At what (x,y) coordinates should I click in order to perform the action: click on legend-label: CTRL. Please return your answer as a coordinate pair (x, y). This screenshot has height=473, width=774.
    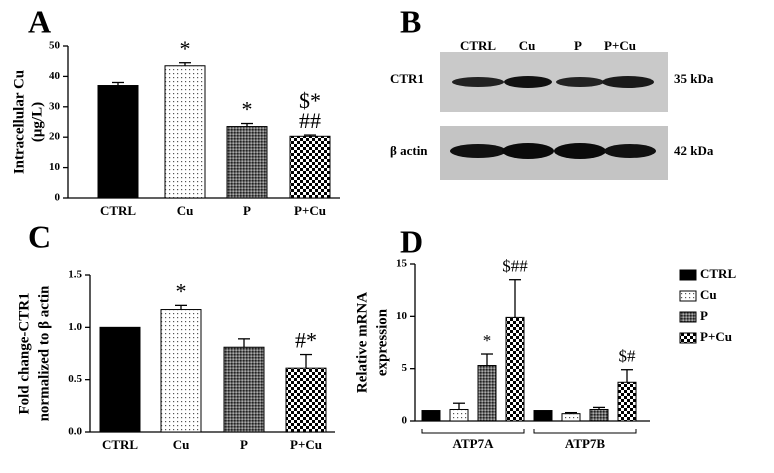
    Looking at the image, I should click on (718, 273).